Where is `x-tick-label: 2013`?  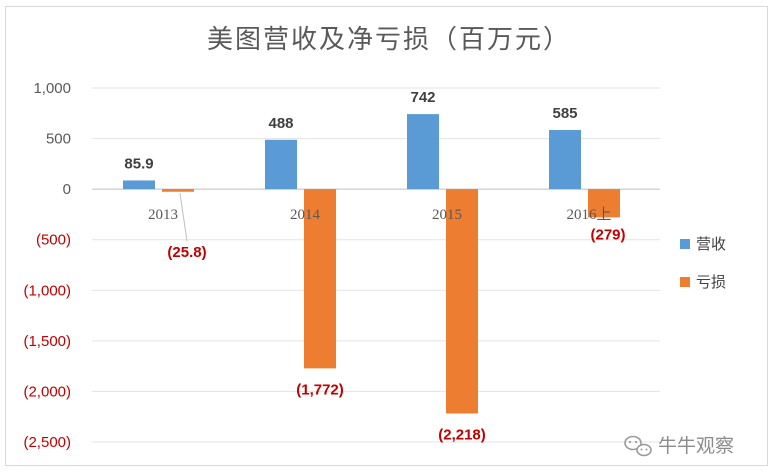
x-tick-label: 2013 is located at coordinates (163, 215).